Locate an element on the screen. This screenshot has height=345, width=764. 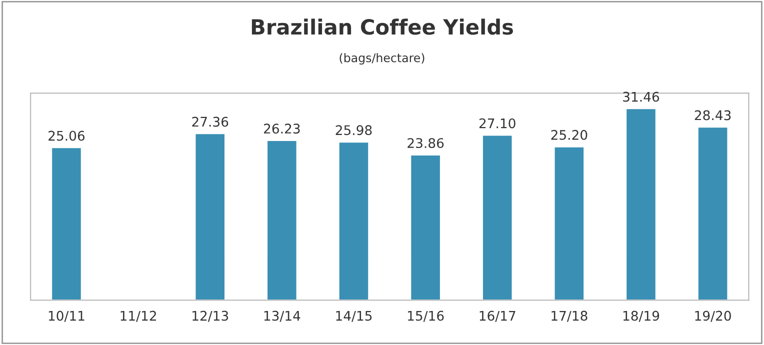
data-label: 26.23 is located at coordinates (282, 129).